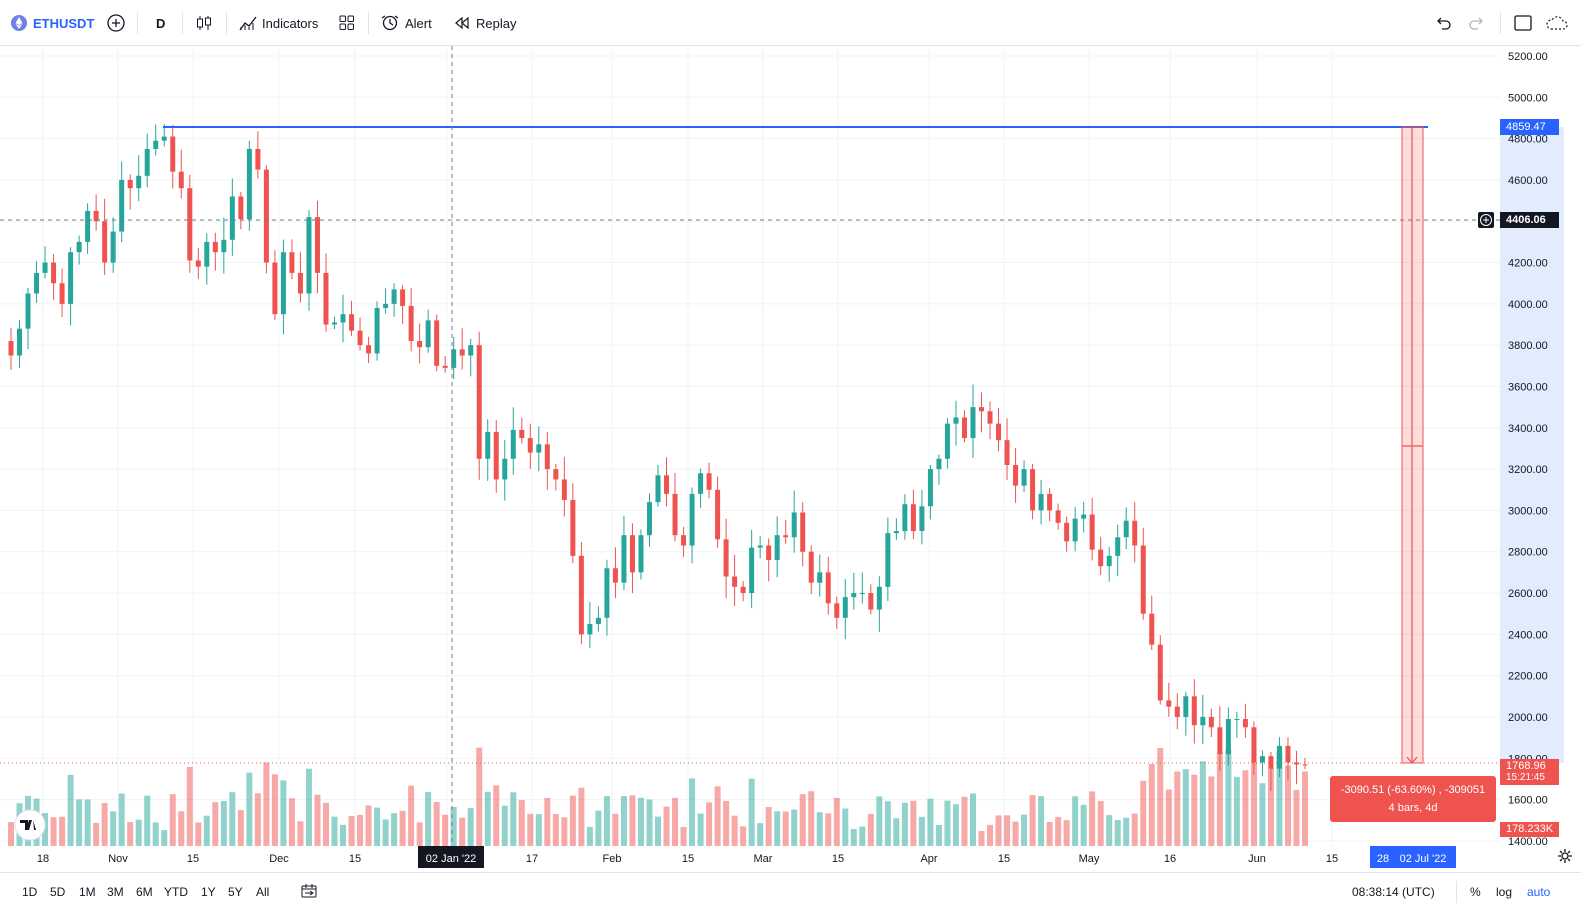  I want to click on templates-button, so click(347, 23).